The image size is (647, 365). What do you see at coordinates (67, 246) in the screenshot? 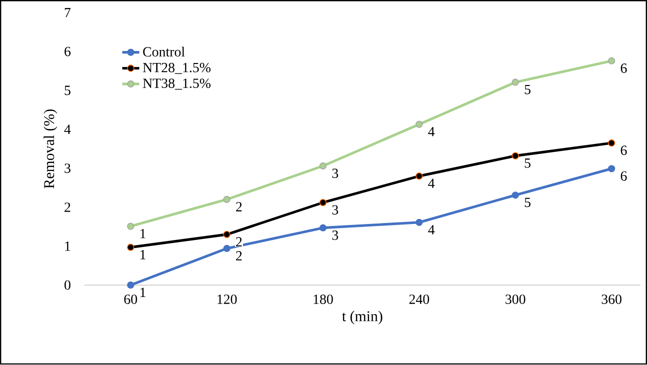
I see `y-tick-label: 1` at bounding box center [67, 246].